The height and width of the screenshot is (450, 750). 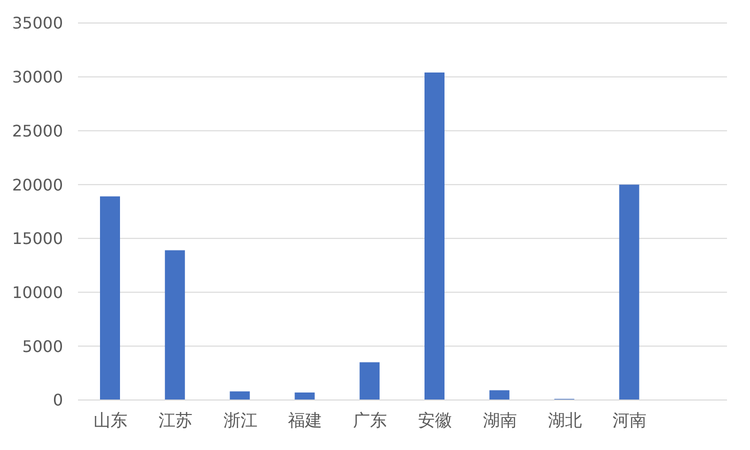 I want to click on x-tick-label: 安徽, so click(x=435, y=421).